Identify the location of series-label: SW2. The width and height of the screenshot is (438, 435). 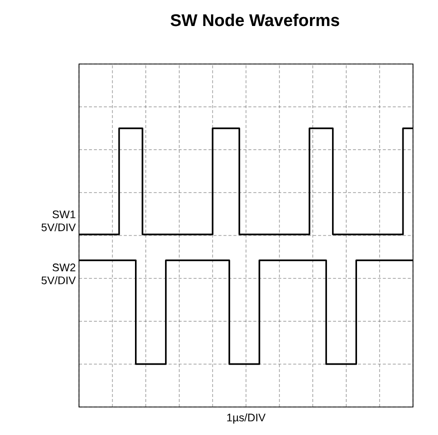
(64, 268).